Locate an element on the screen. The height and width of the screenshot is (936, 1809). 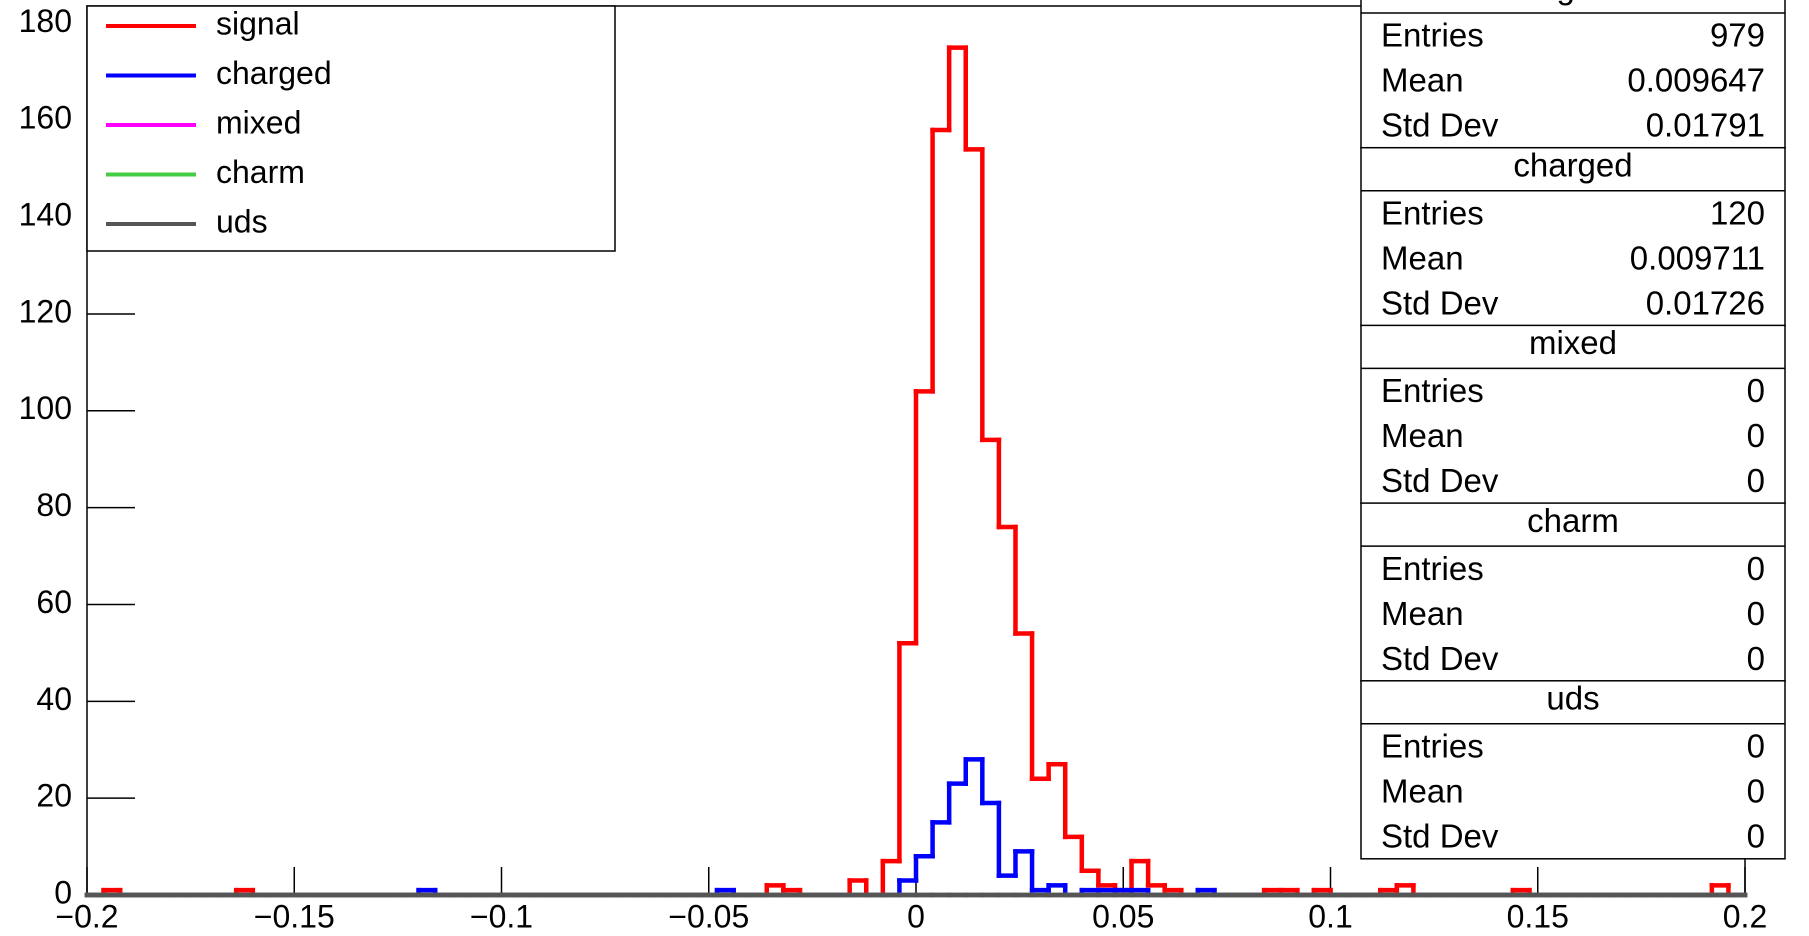
legend-label: charm is located at coordinates (260, 172).